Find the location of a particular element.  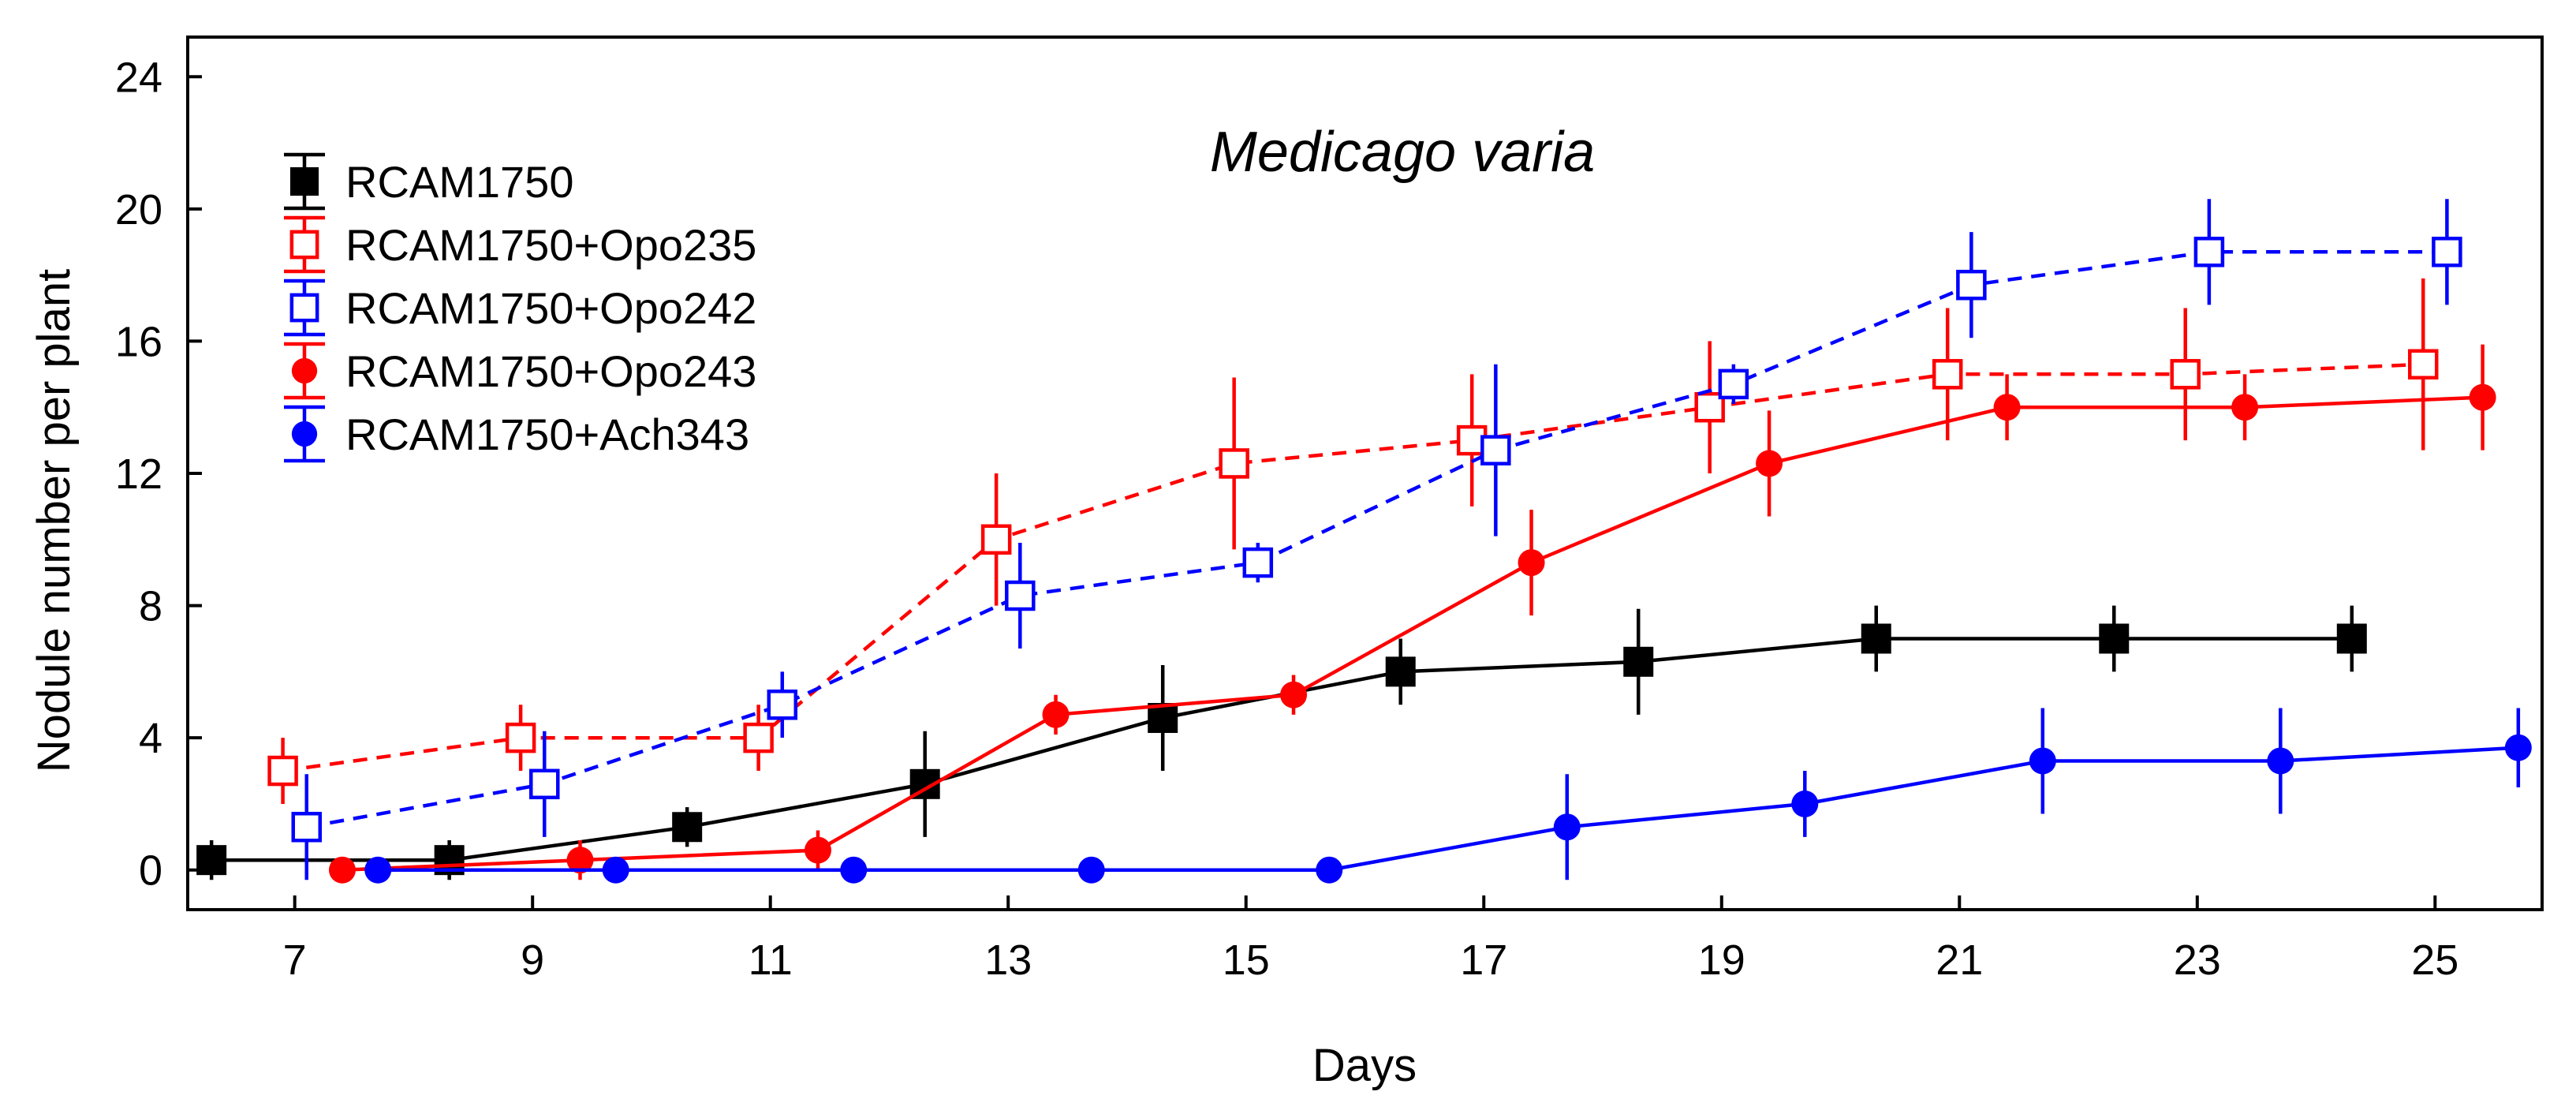

series-line is located at coordinates (1448, 809).